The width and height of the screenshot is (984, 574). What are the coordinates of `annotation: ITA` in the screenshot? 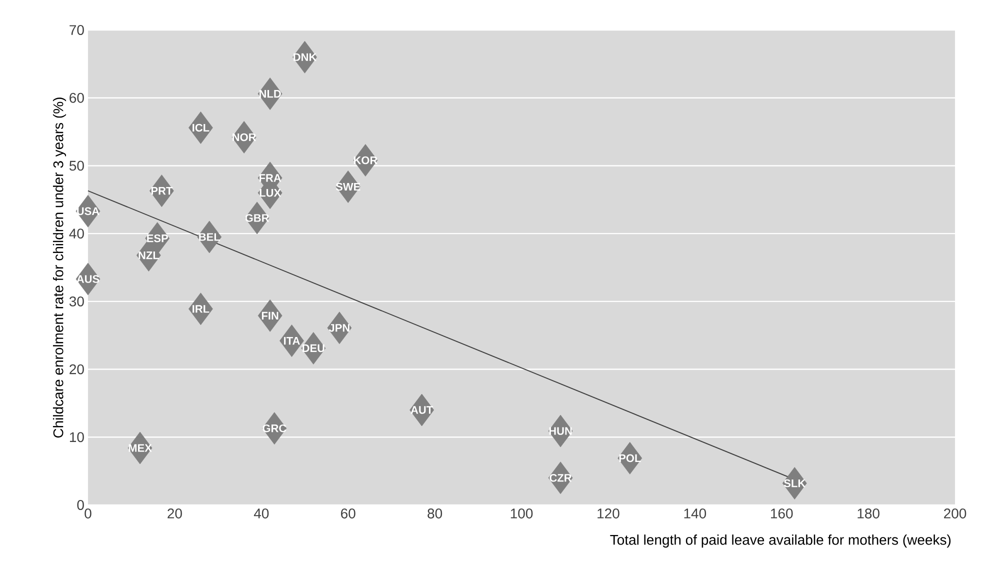 It's located at (292, 341).